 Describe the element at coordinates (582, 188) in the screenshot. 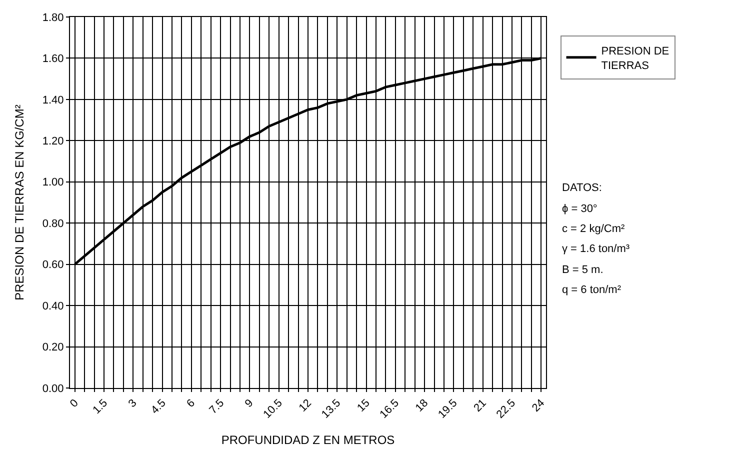

I see `text: DATOS:` at that location.